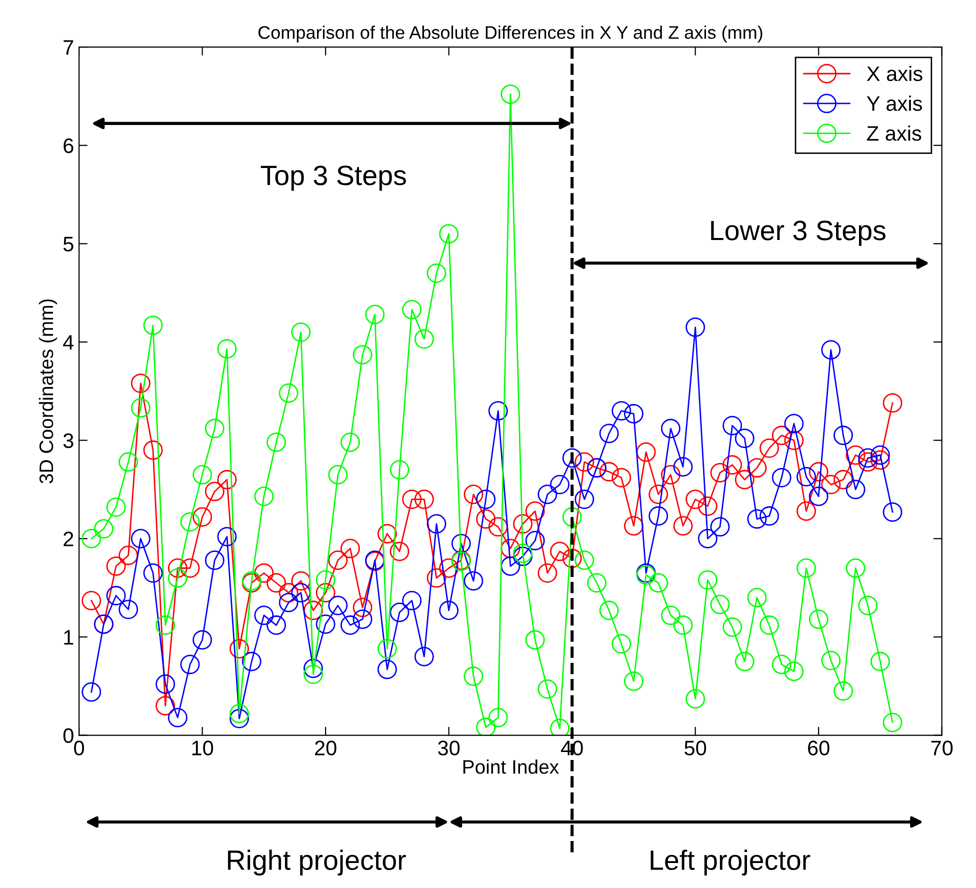 This screenshot has height=888, width=976. What do you see at coordinates (449, 748) in the screenshot?
I see `x-tick-label: 30` at bounding box center [449, 748].